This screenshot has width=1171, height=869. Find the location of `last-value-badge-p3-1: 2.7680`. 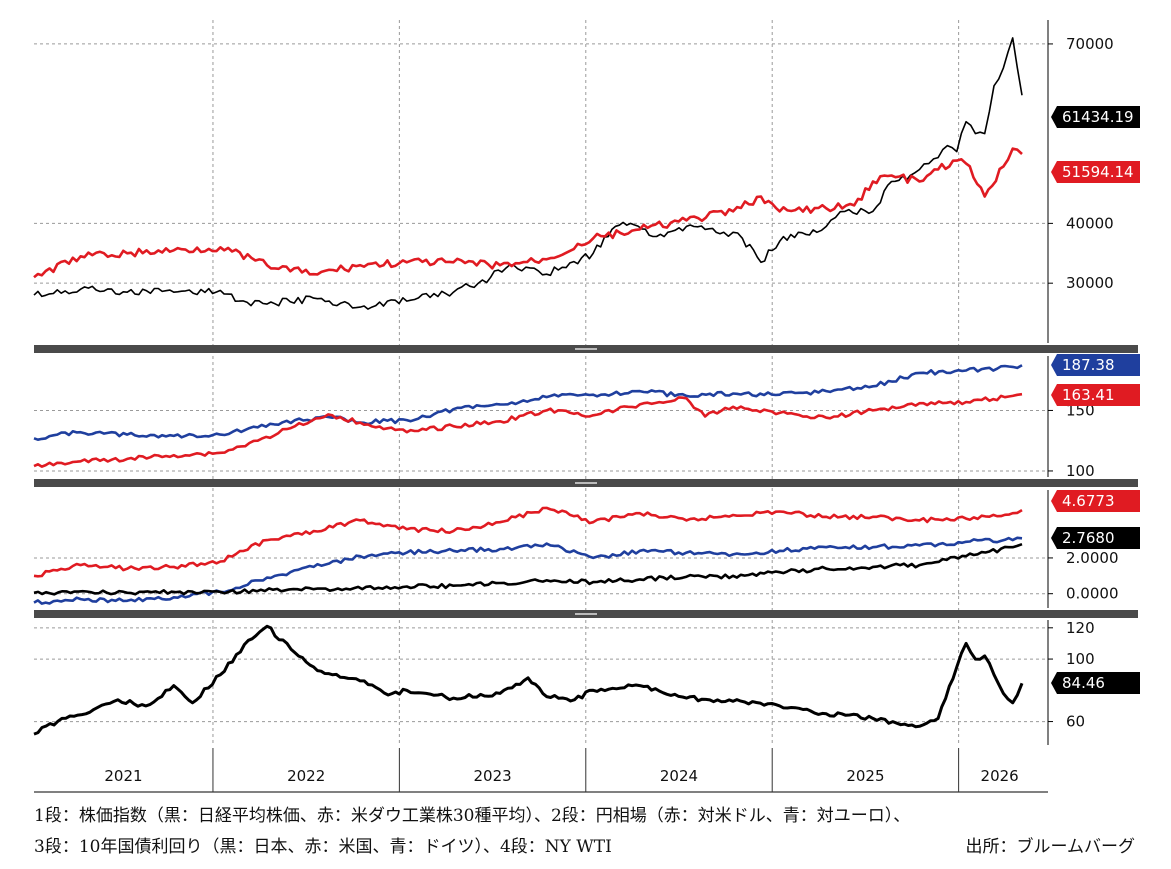

last-value-badge-p3-1: 2.7680 is located at coordinates (1095, 538).